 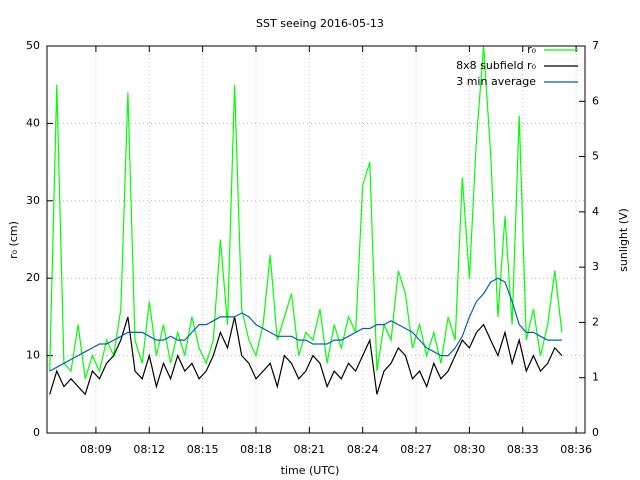 I want to click on y2-tick-label: 4, so click(x=595, y=211).